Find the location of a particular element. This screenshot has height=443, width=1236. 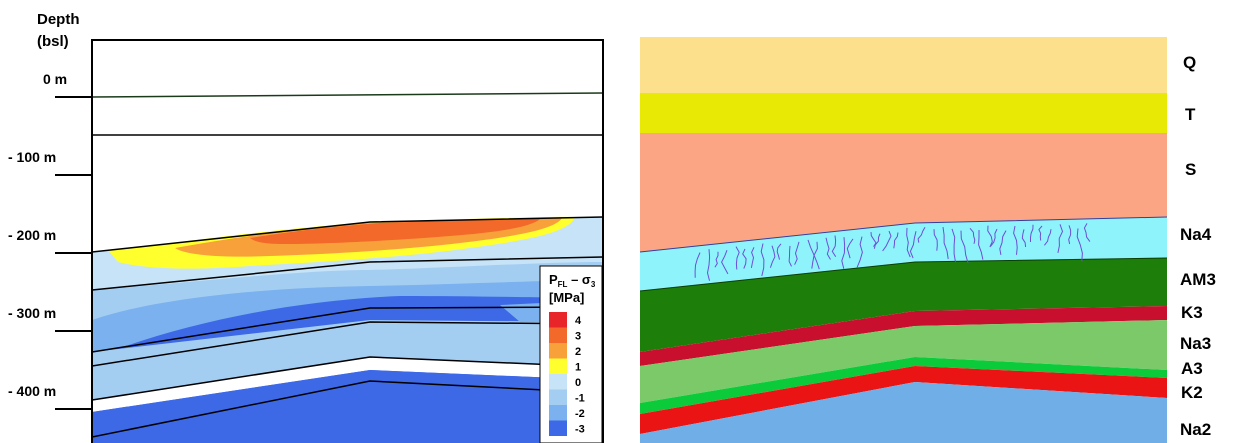

depth-axis-title: Depth is located at coordinates (58, 19).